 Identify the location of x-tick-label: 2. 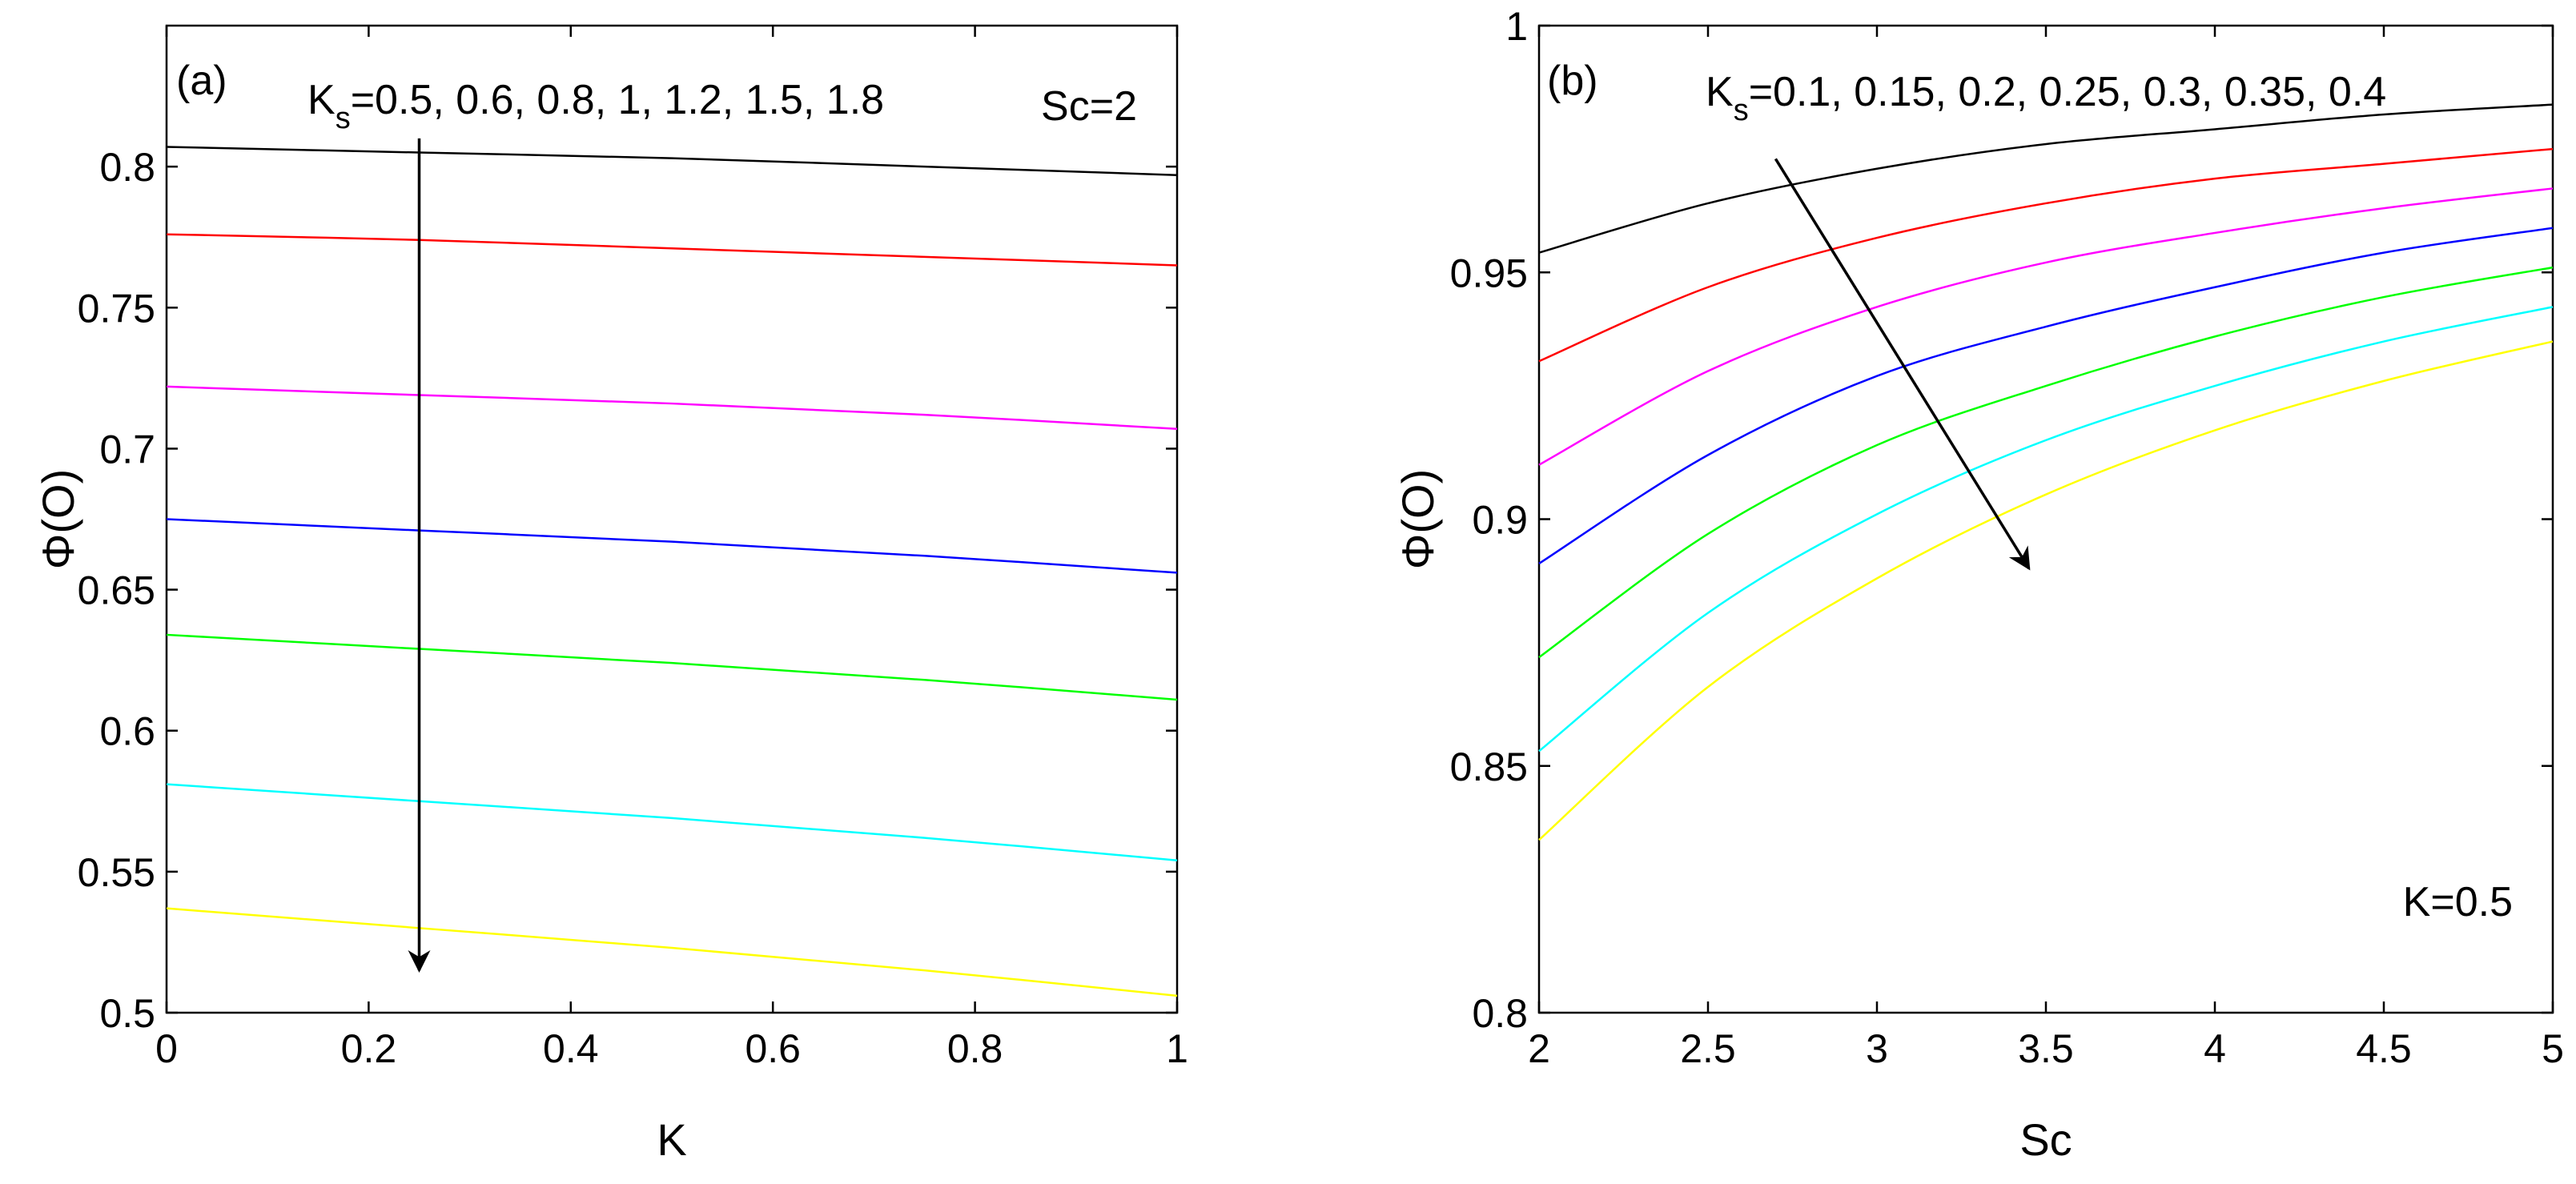
(1539, 1048).